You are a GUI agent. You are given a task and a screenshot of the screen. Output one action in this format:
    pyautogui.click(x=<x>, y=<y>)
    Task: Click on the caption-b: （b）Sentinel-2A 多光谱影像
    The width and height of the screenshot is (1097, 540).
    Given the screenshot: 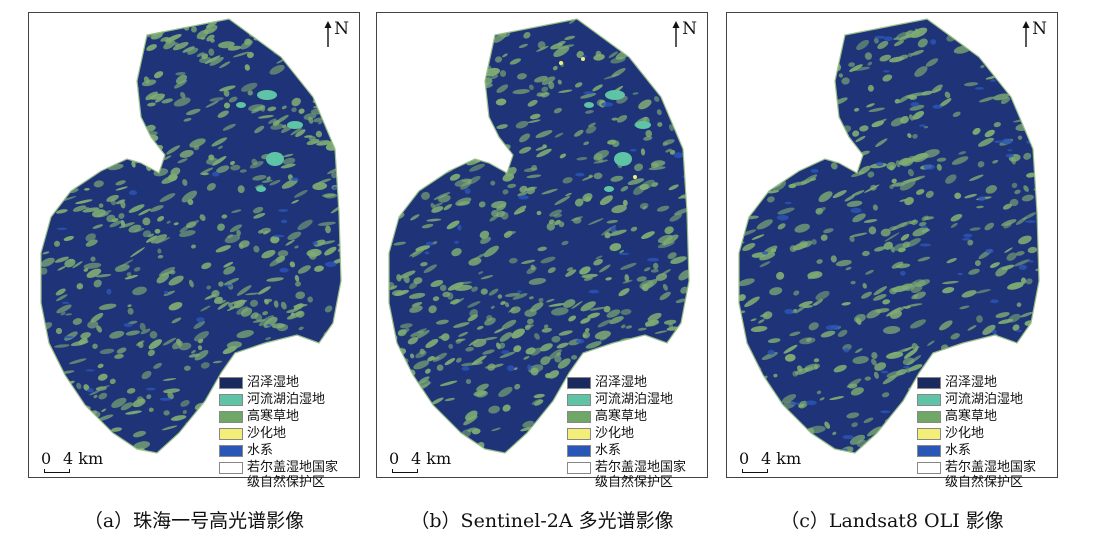 What is the action you would take?
    pyautogui.click(x=542, y=521)
    